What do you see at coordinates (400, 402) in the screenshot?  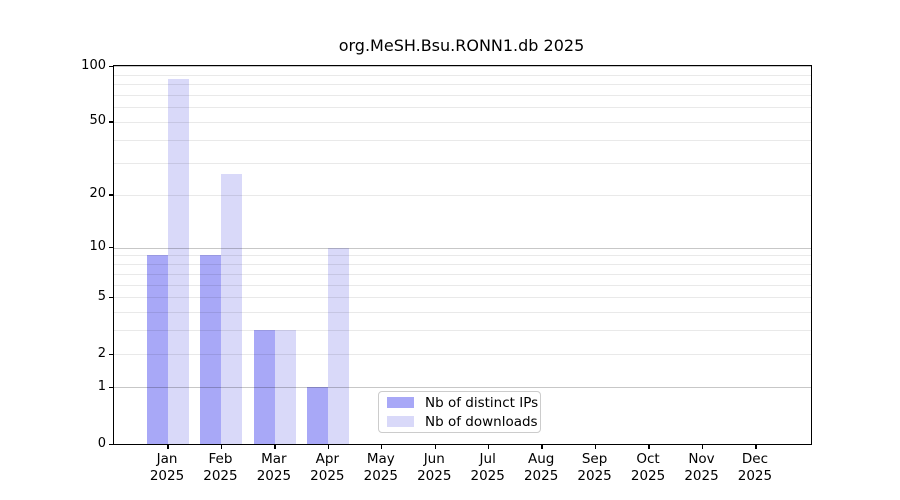 I see `distinct-ips-swatch` at bounding box center [400, 402].